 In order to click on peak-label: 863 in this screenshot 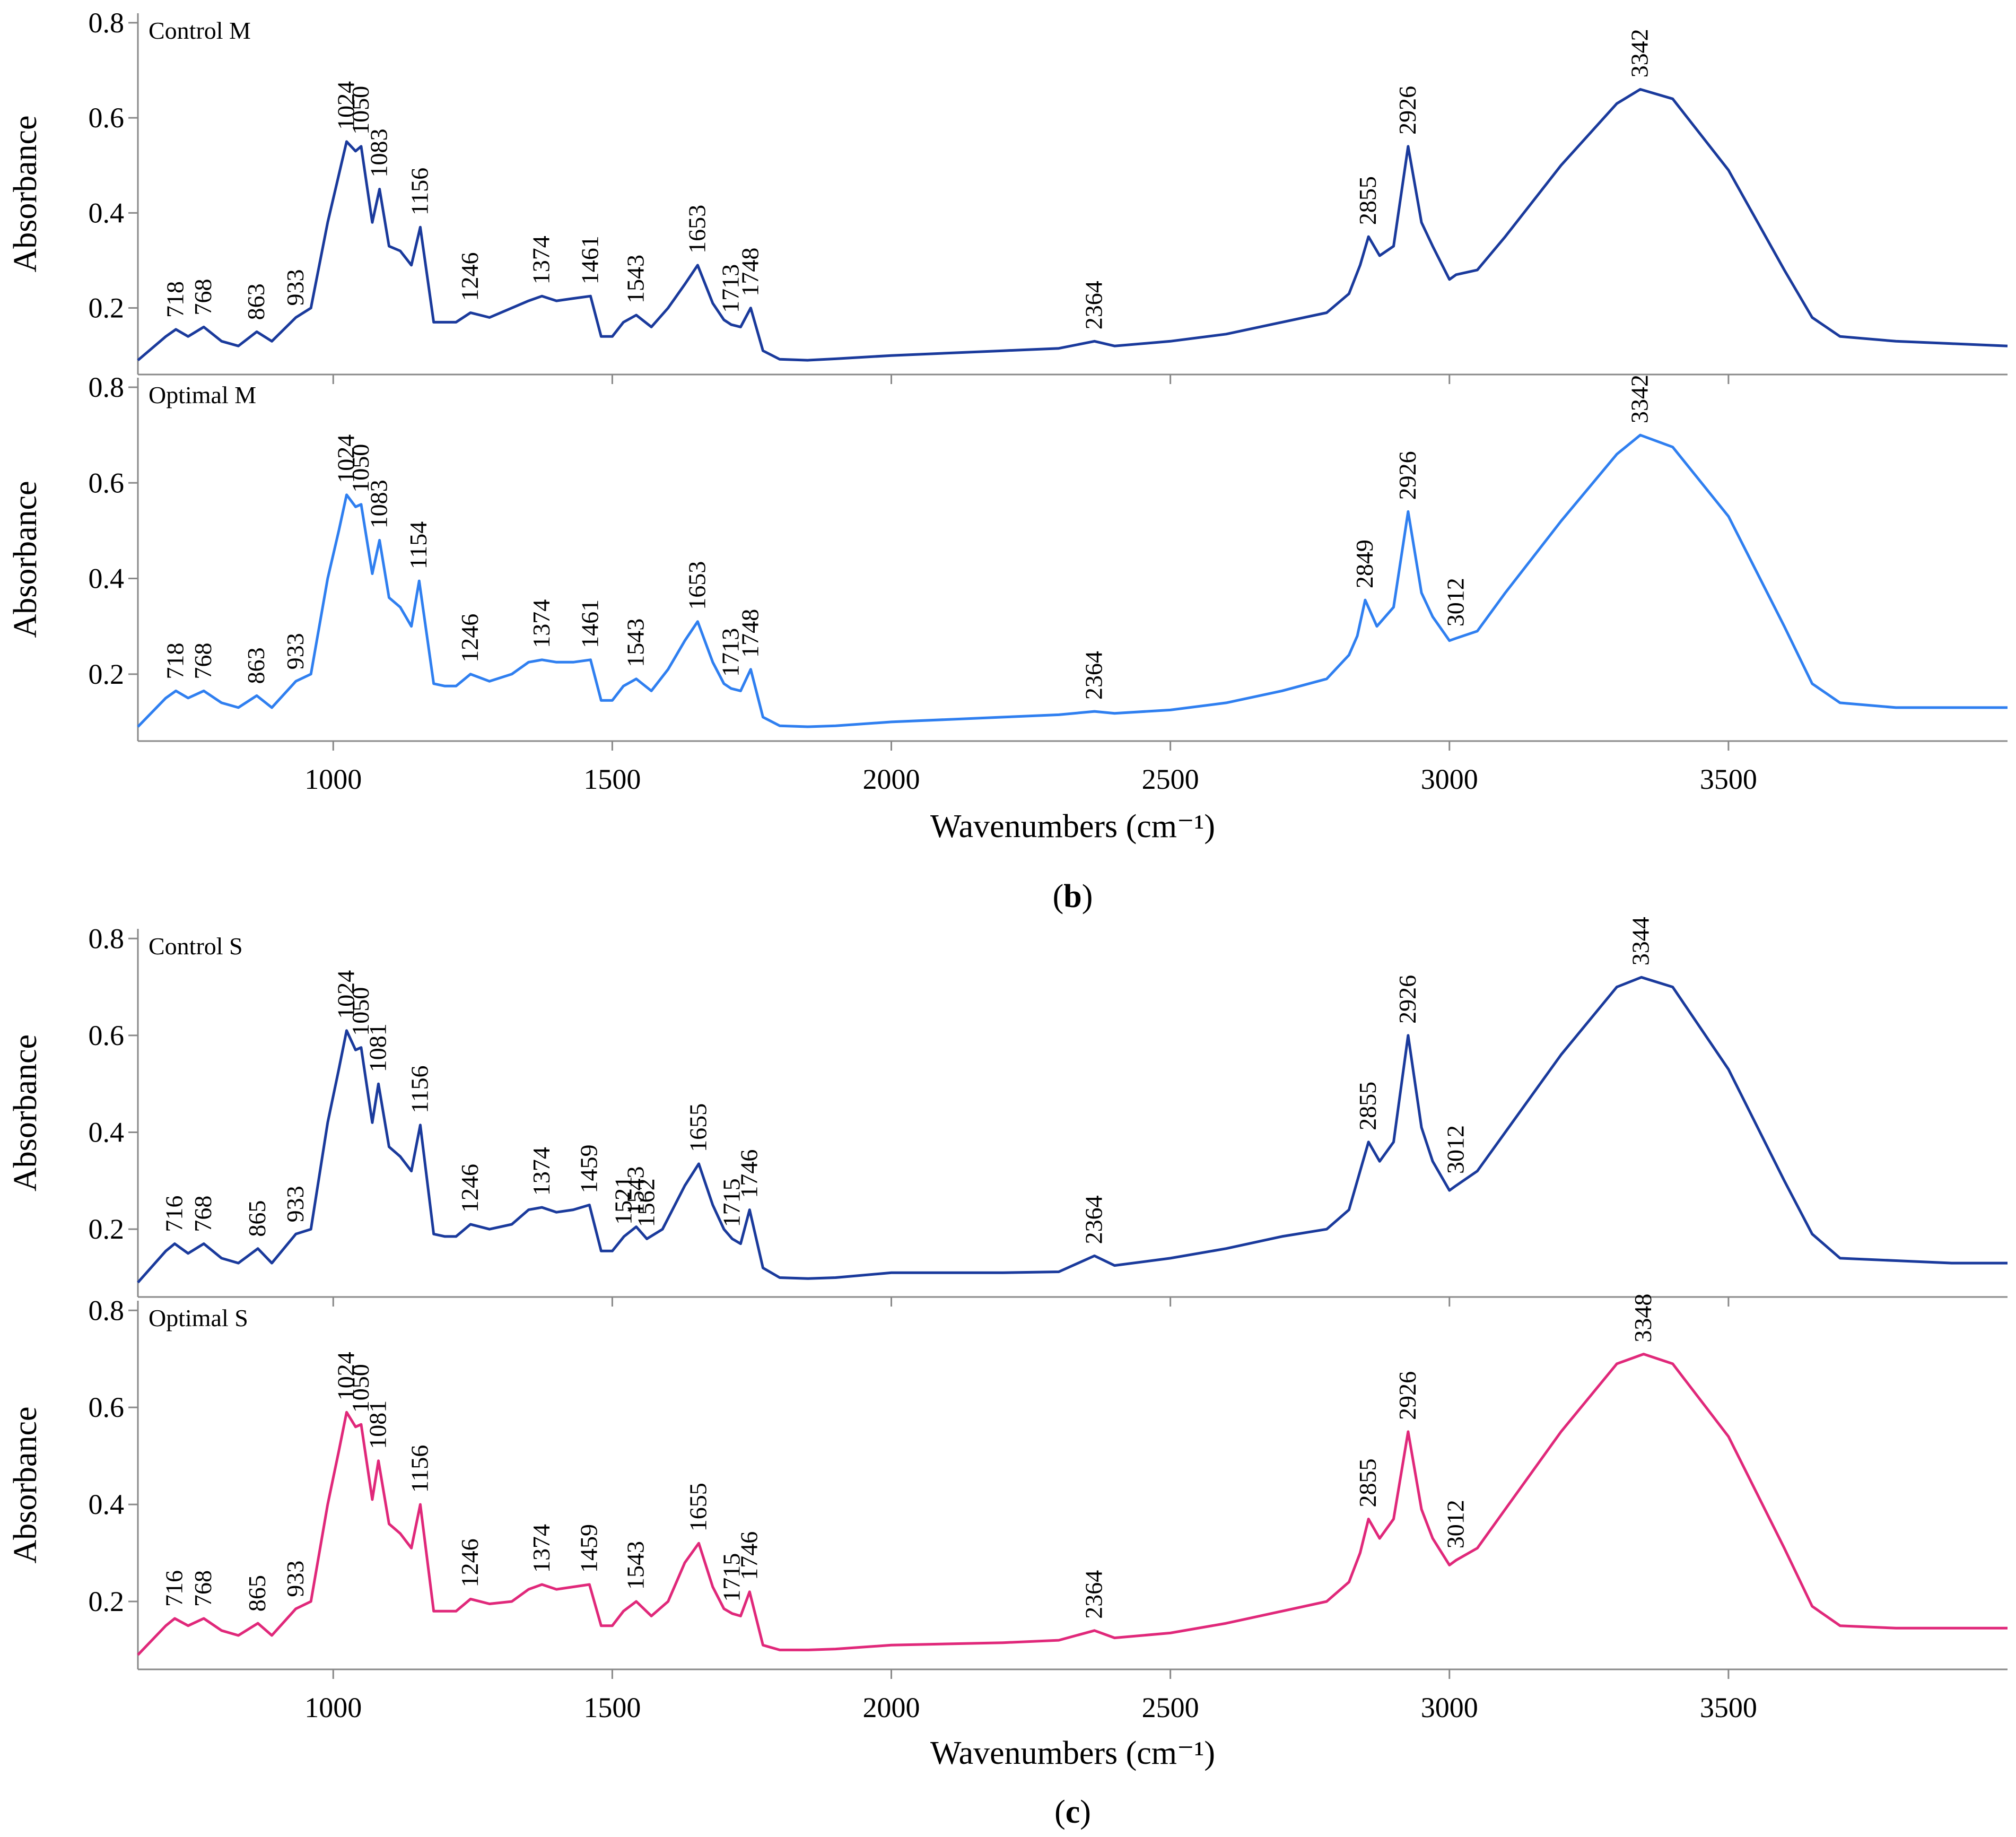, I will do `click(255, 301)`.